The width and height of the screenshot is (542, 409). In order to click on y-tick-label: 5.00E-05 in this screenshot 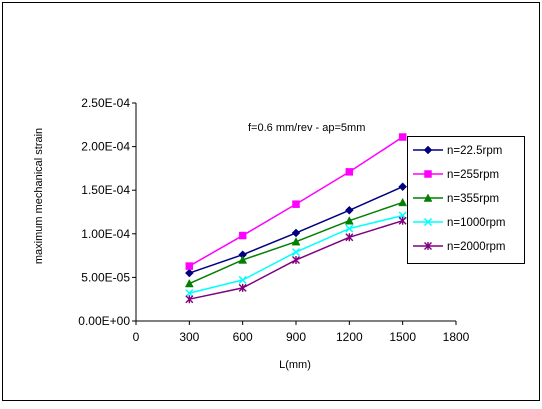, I will do `click(105, 277)`.